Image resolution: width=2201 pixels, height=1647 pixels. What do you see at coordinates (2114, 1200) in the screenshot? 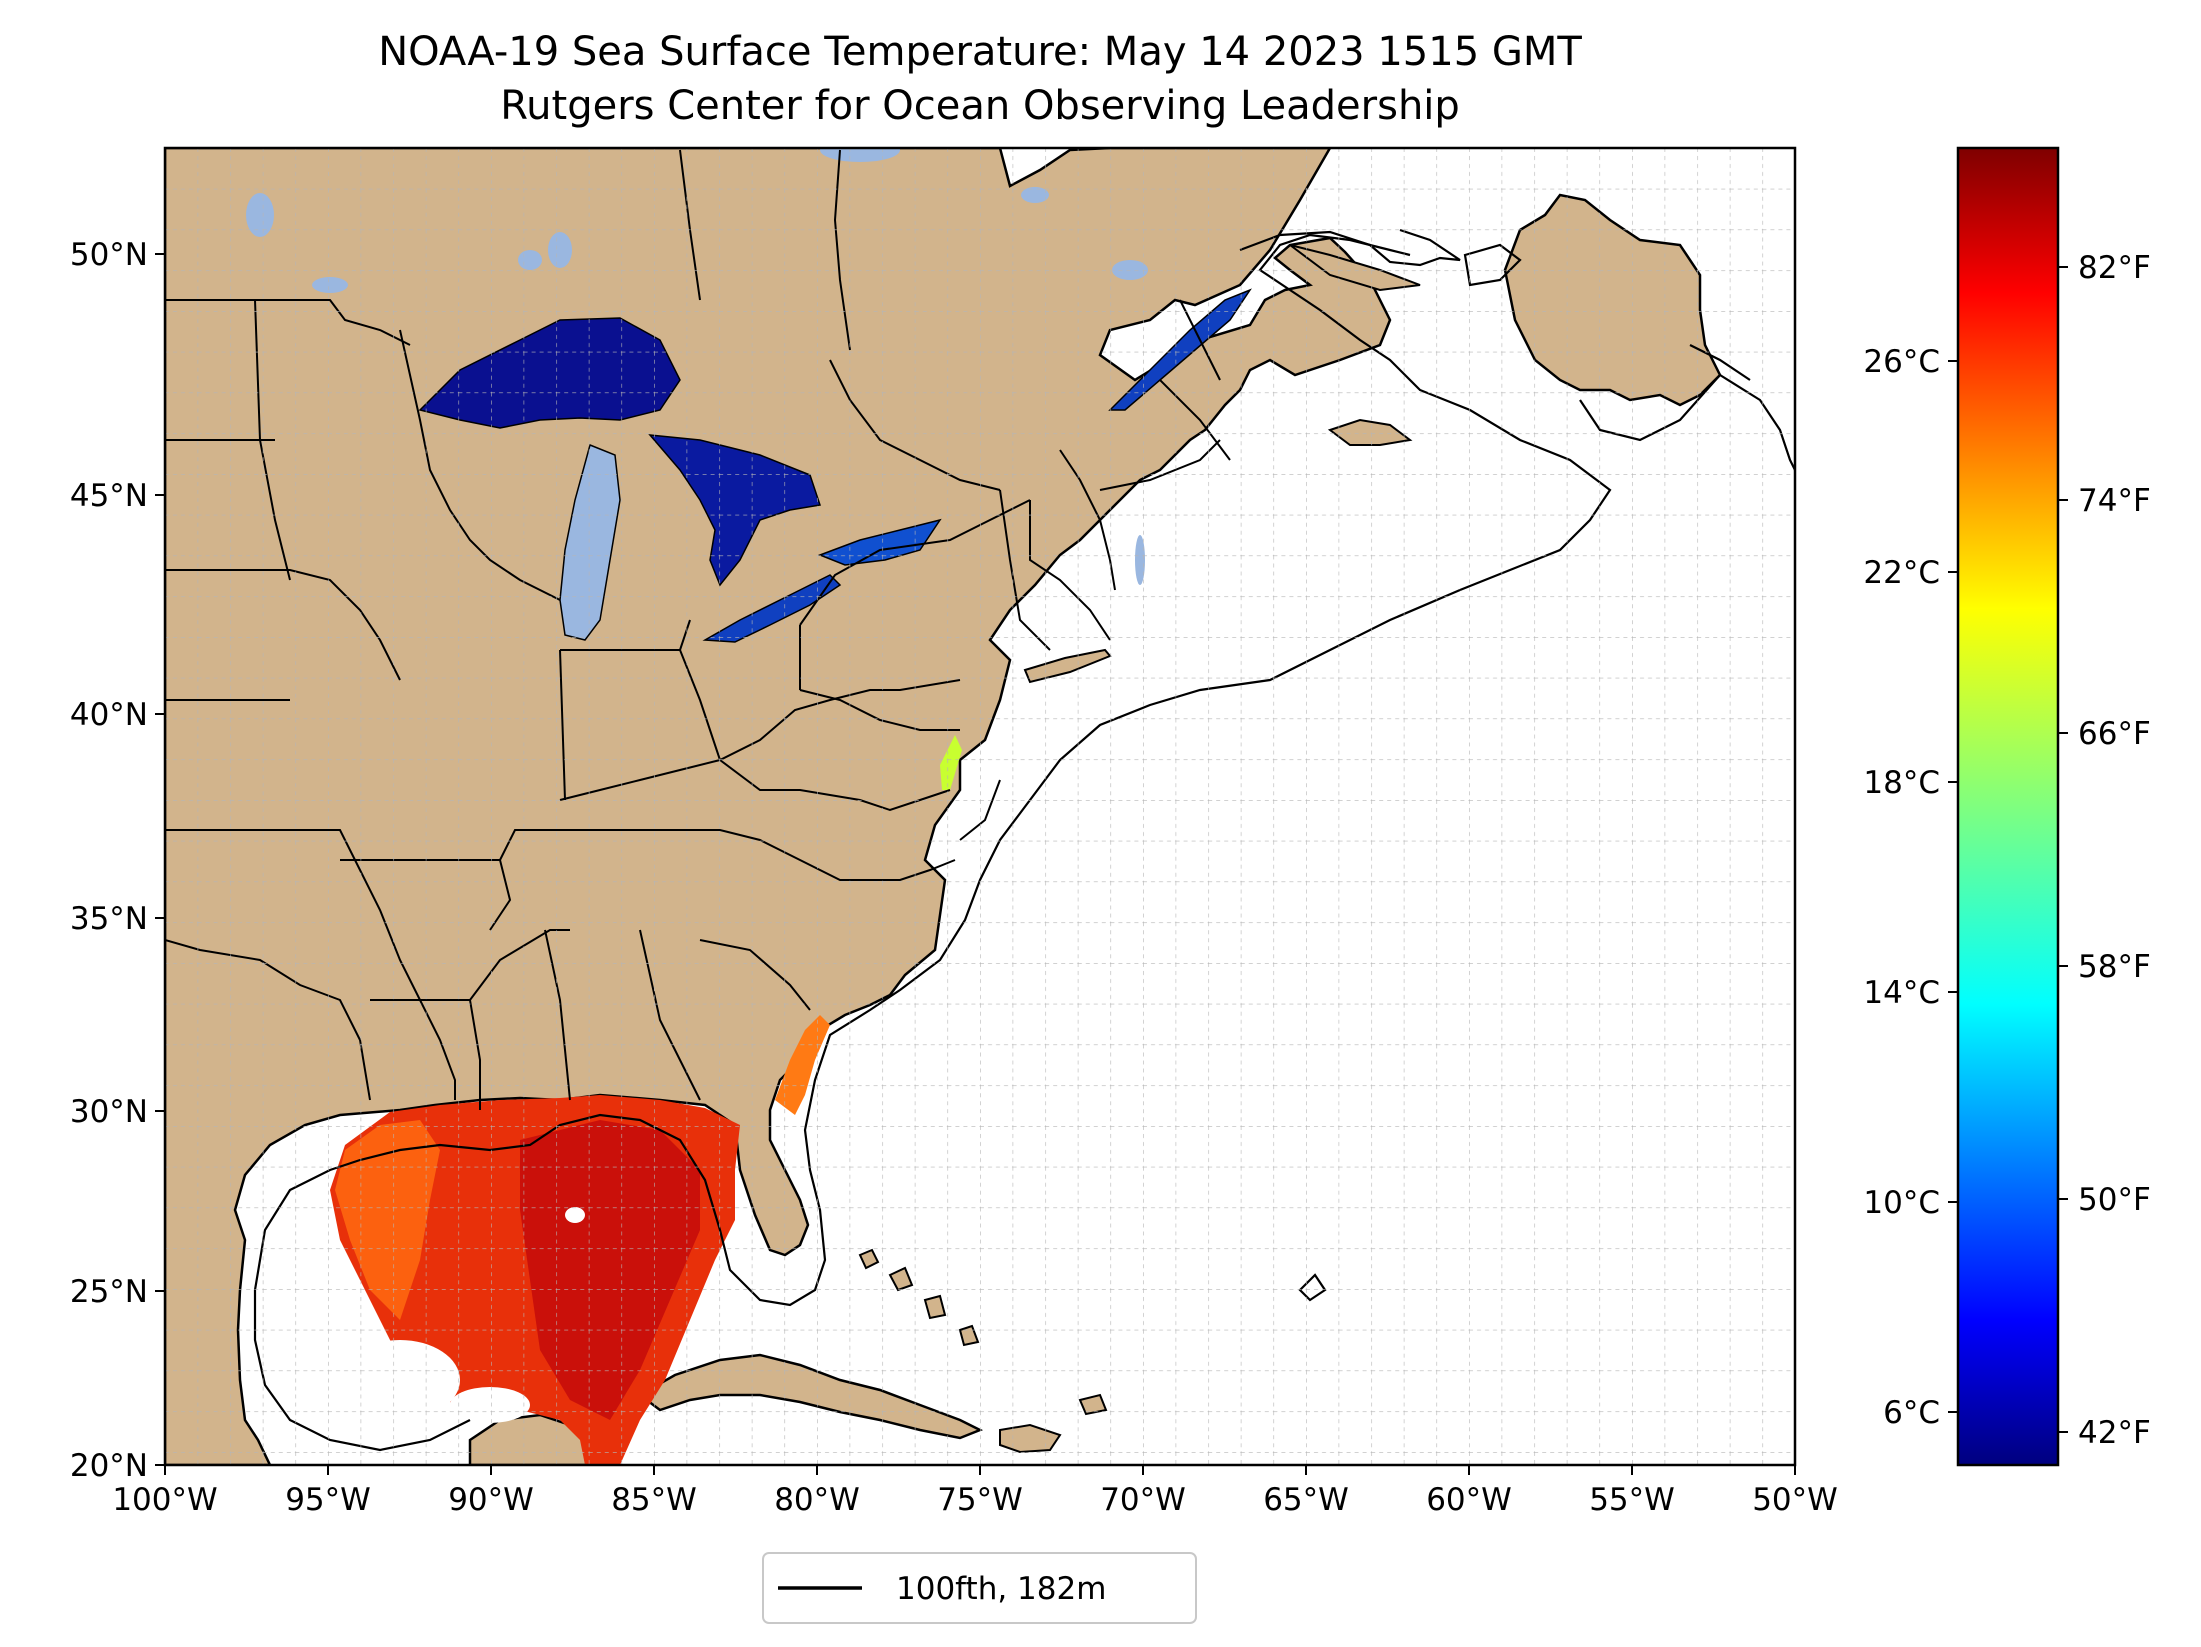
I see `fahrenheit-tick-label: 50°F` at bounding box center [2114, 1200].